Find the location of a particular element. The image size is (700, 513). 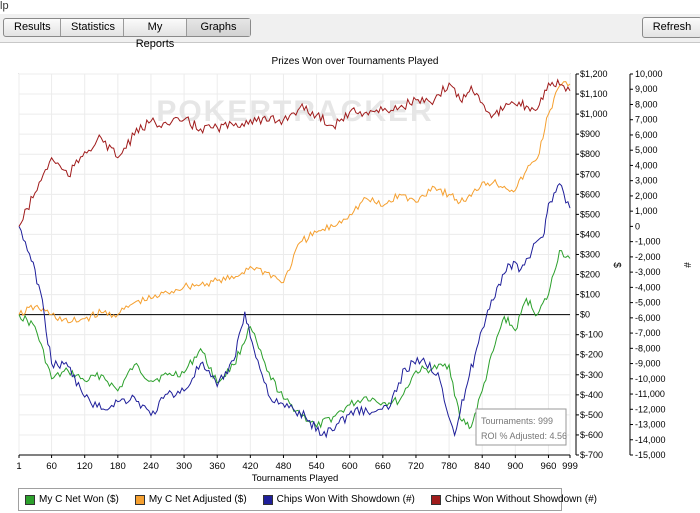

left-y-axis-title: $ is located at coordinates (616, 265).